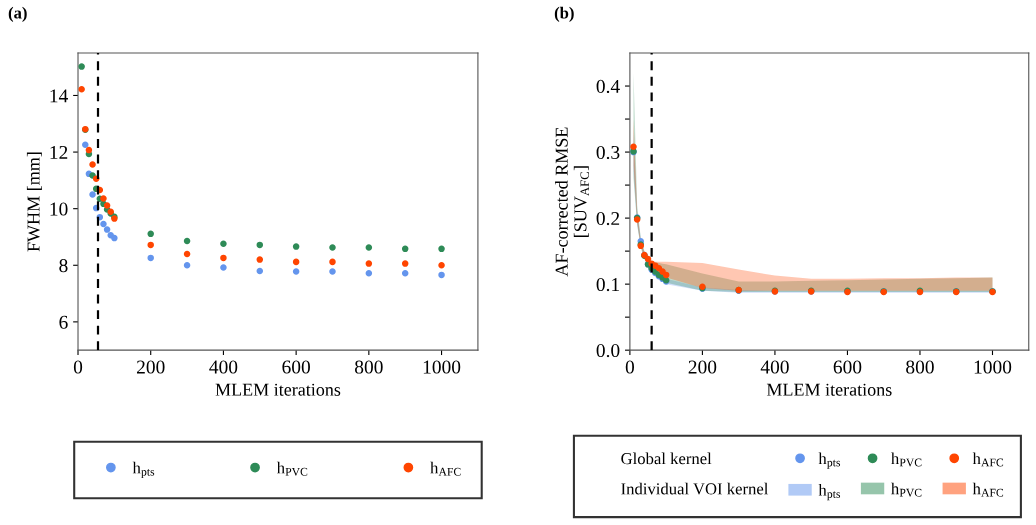 This screenshot has height=525, width=1036. I want to click on text: Individual VOI kernel, so click(695, 488).